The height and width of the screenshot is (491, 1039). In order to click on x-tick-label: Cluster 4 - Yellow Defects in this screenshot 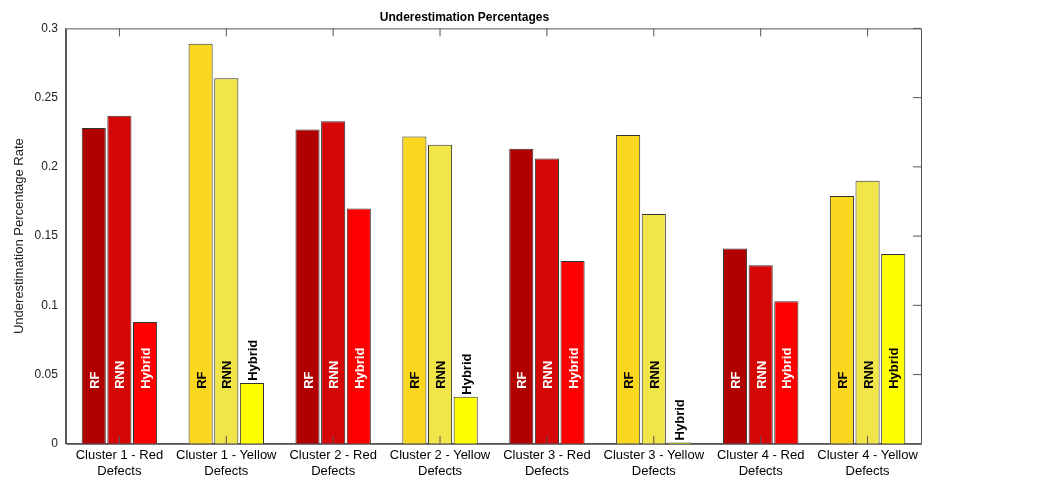, I will do `click(868, 462)`.